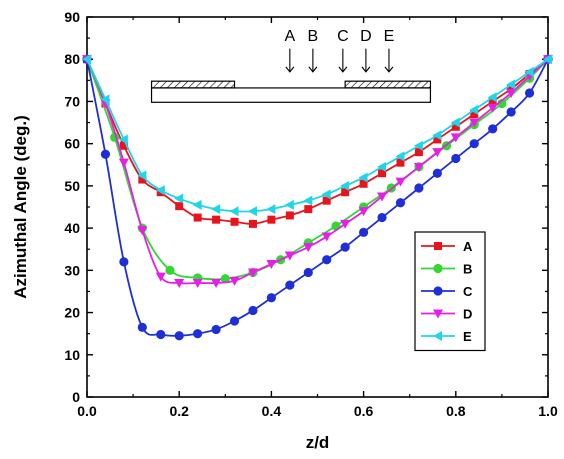  Describe the element at coordinates (467, 336) in the screenshot. I see `legend-label-E: E` at that location.